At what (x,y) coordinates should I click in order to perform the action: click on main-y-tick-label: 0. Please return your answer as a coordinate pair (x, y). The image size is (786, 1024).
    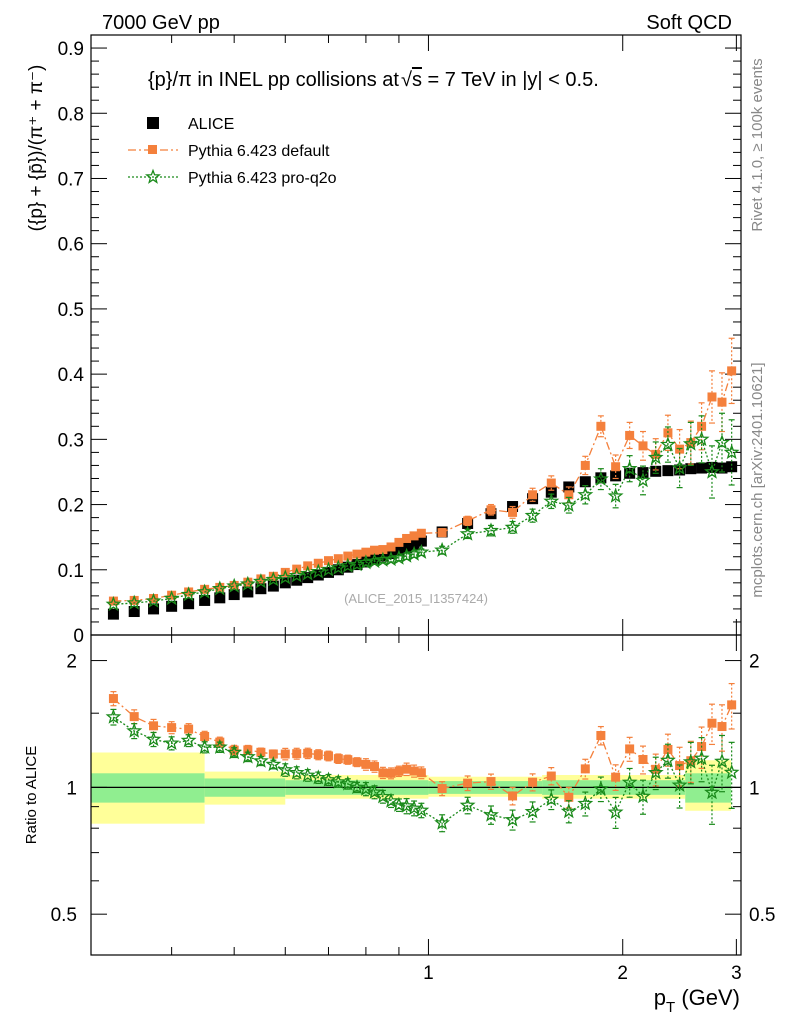
    Looking at the image, I should click on (78, 636).